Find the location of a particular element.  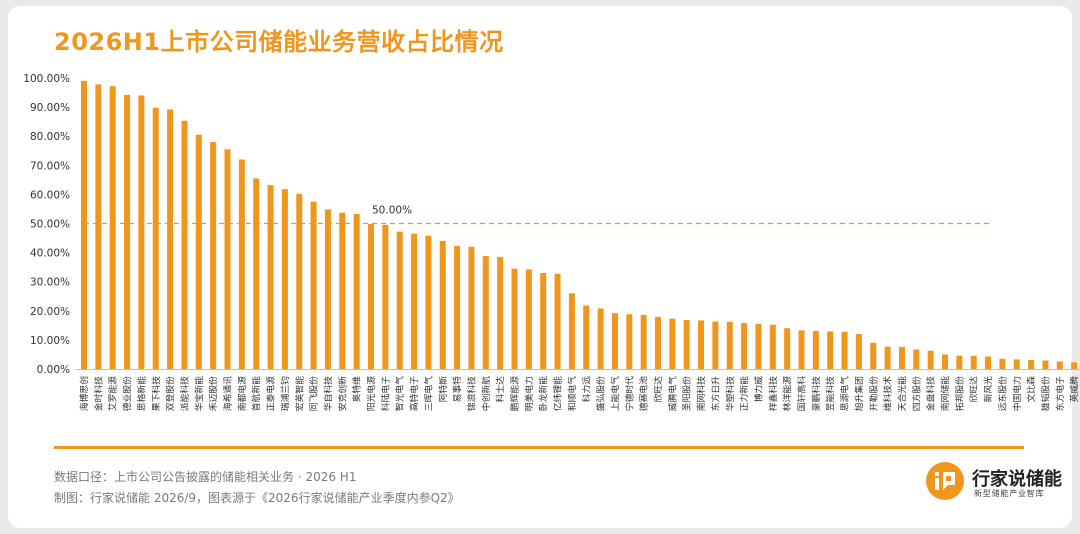

category-label: 南网储能 is located at coordinates (945, 393).